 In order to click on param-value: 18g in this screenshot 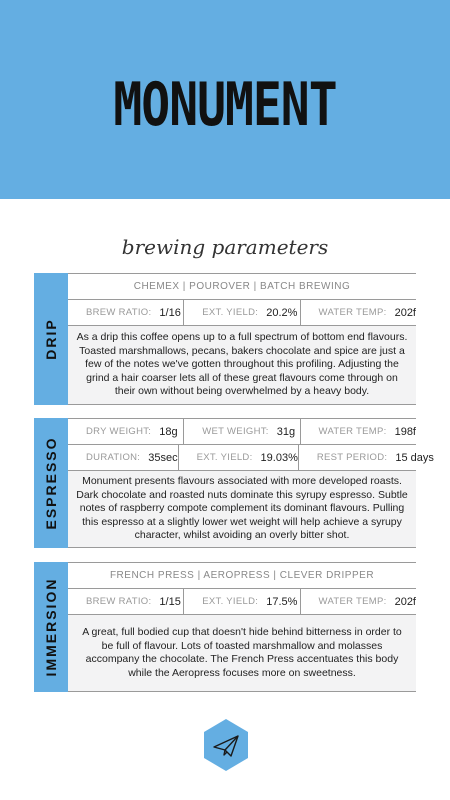, I will do `click(168, 431)`.